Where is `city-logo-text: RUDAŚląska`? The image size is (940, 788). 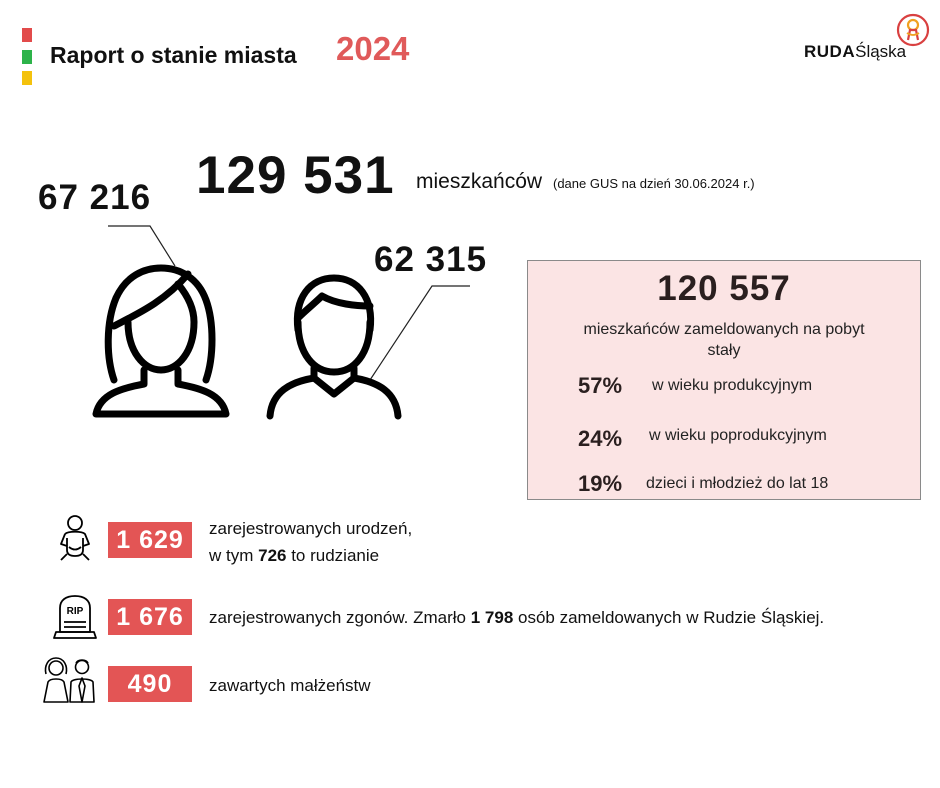
city-logo-text: RUDAŚląska is located at coordinates (855, 52).